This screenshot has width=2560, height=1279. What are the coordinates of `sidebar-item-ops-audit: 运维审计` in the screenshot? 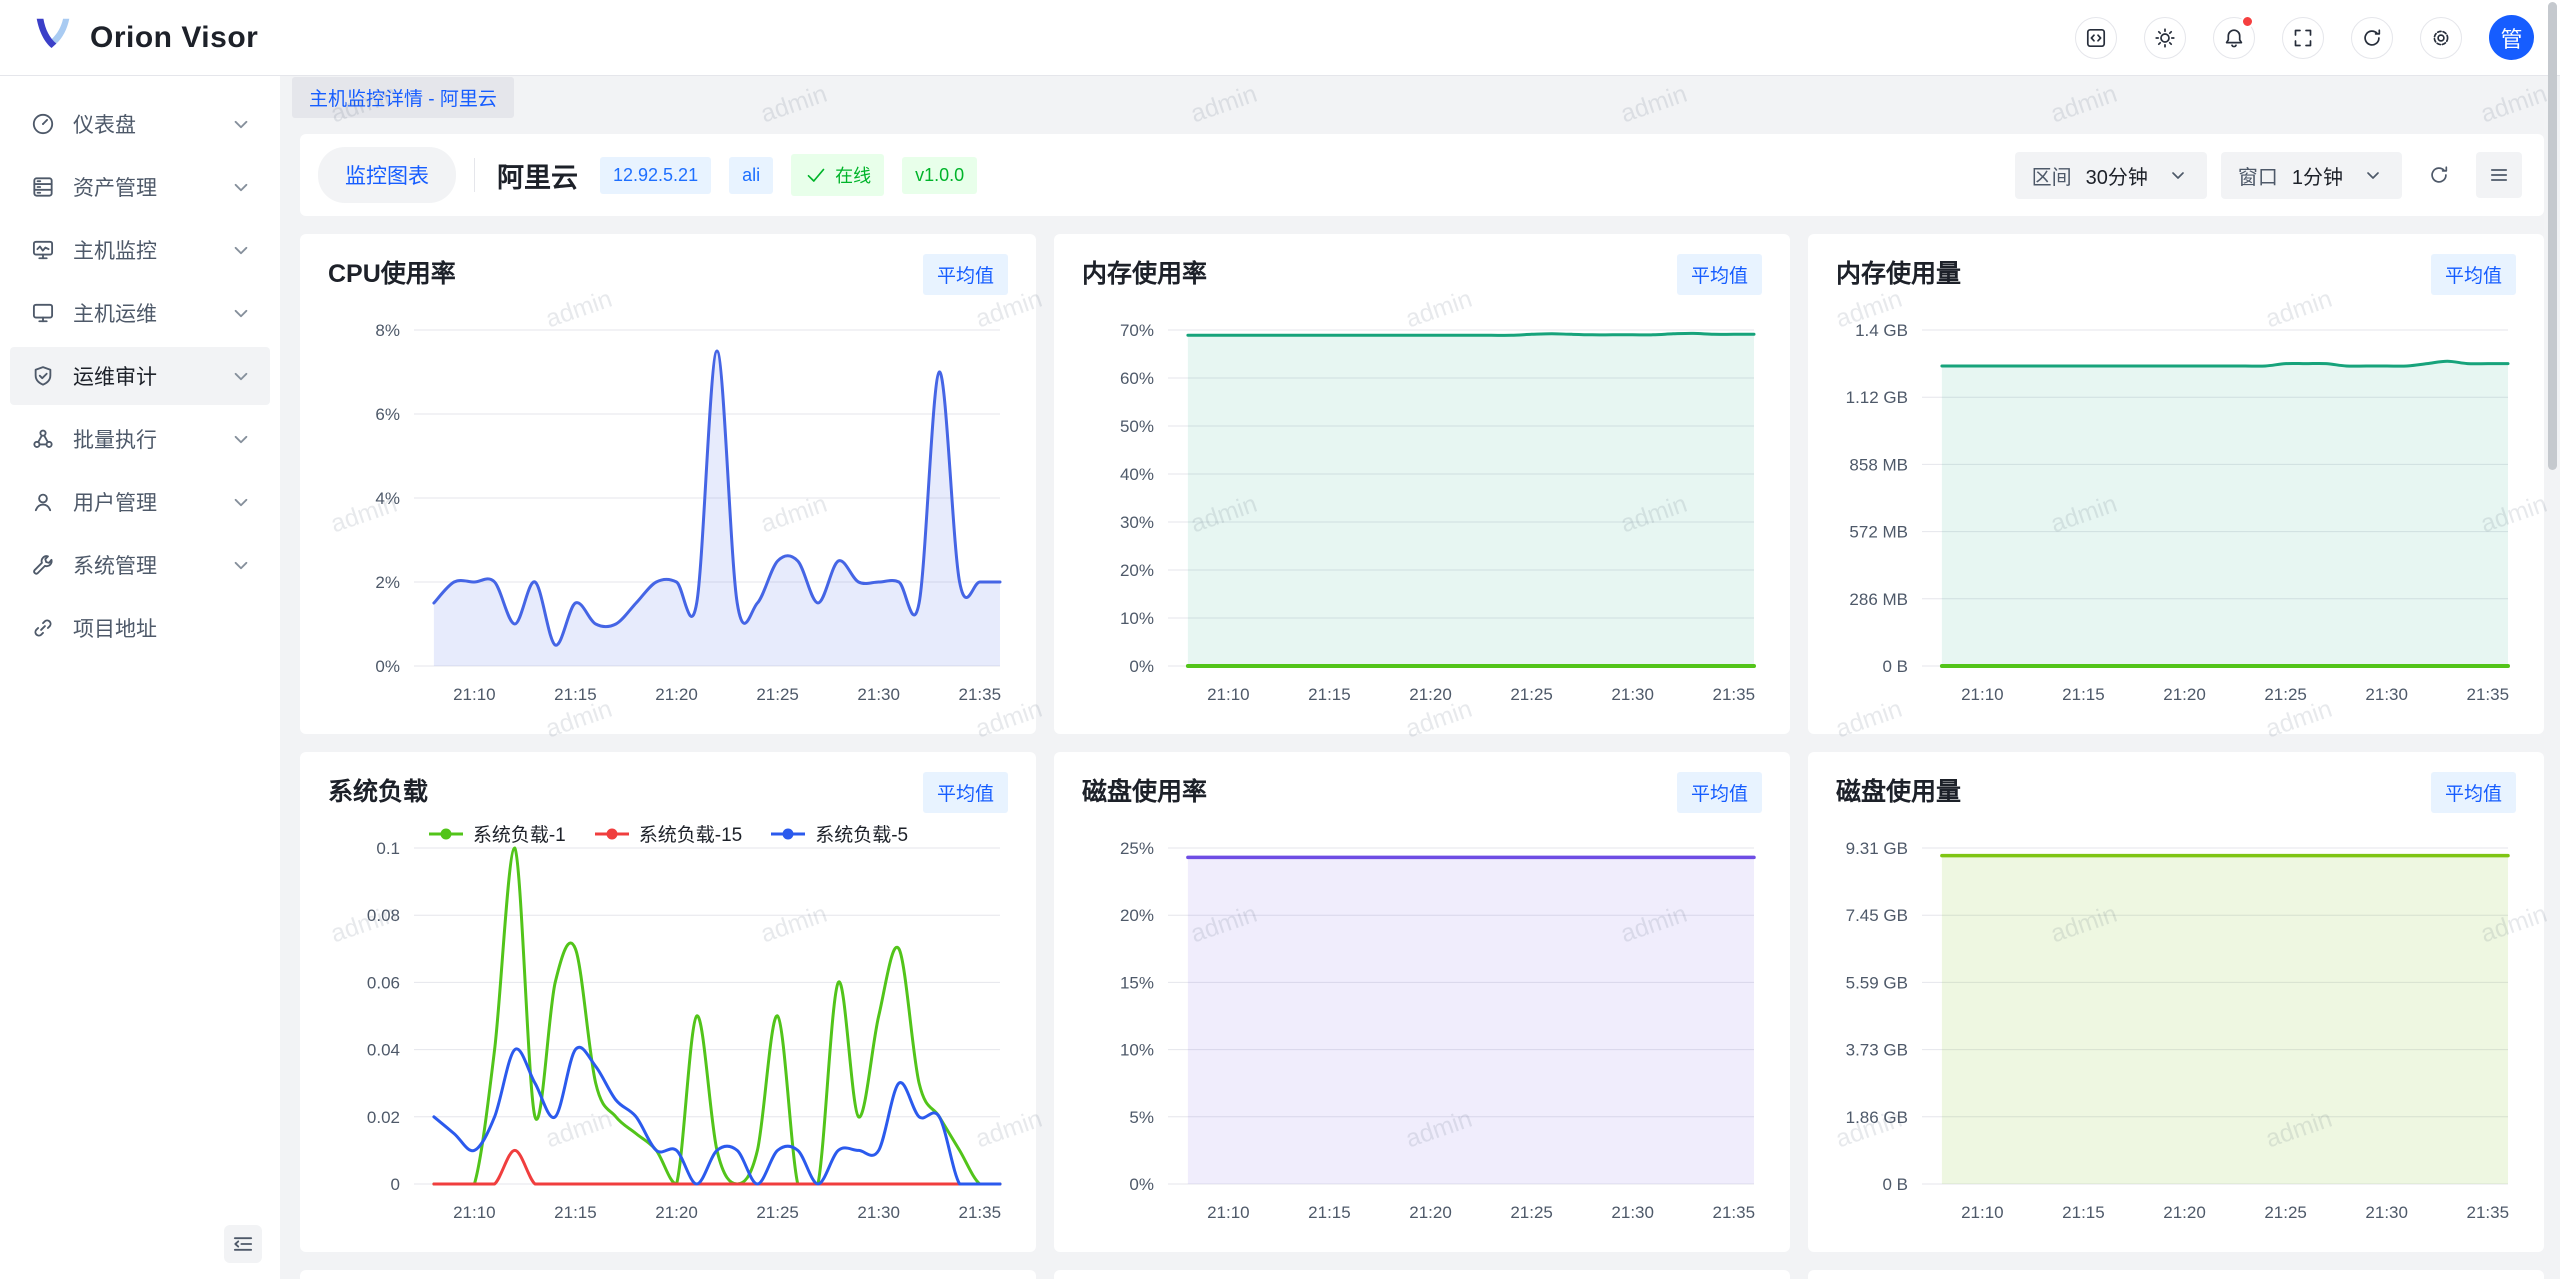 It's located at (140, 376).